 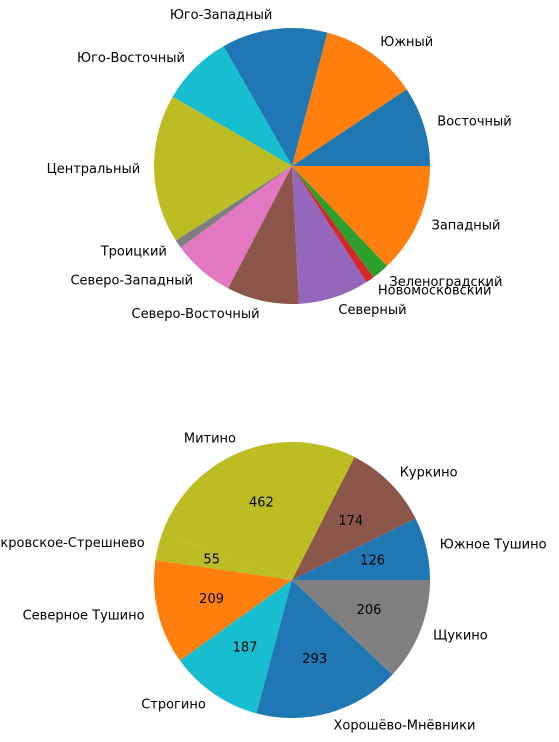 I want to click on slice-label-северный: Северный, so click(x=372, y=310).